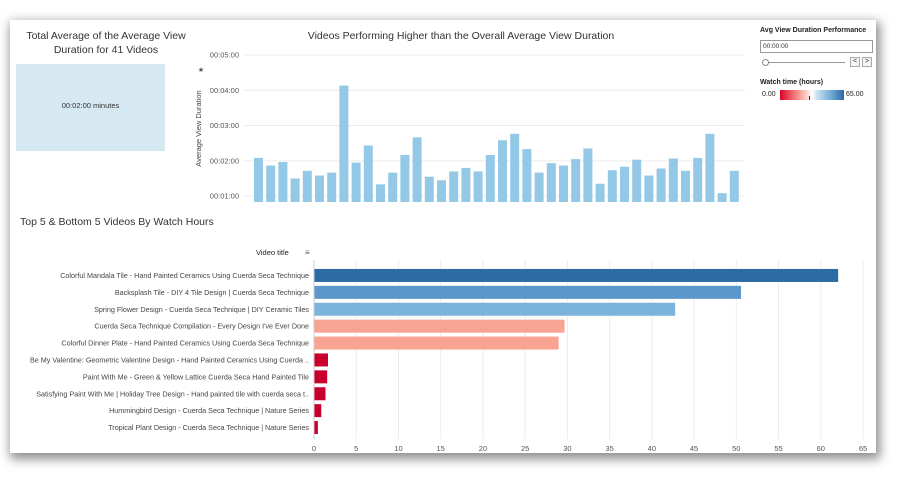 Image resolution: width=924 pixels, height=494 pixels. I want to click on legend-min: 0.00, so click(769, 94).